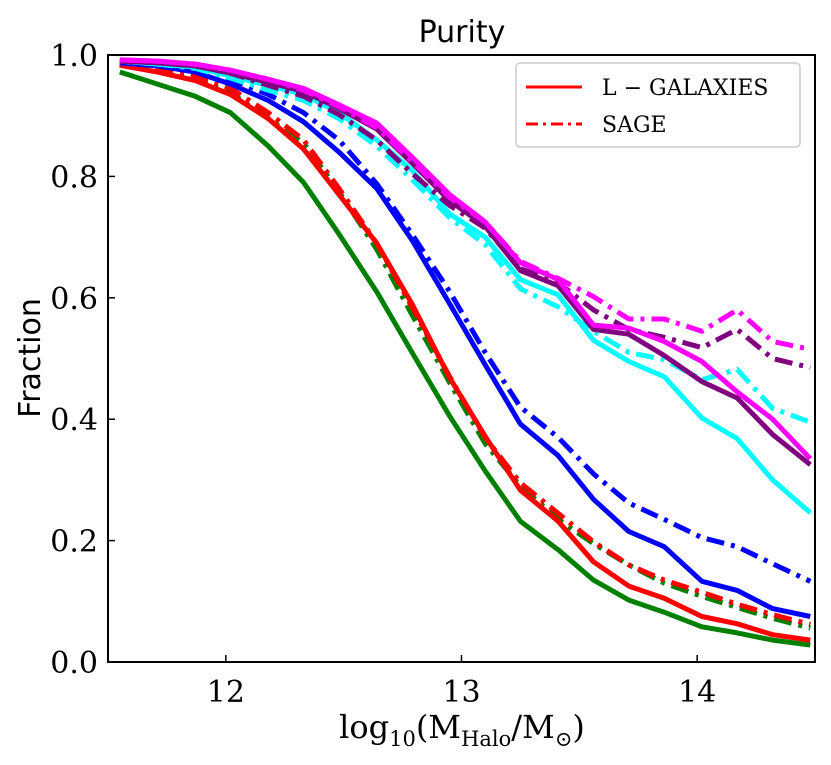  What do you see at coordinates (438, 727) in the screenshot?
I see `x-label-open: (M` at bounding box center [438, 727].